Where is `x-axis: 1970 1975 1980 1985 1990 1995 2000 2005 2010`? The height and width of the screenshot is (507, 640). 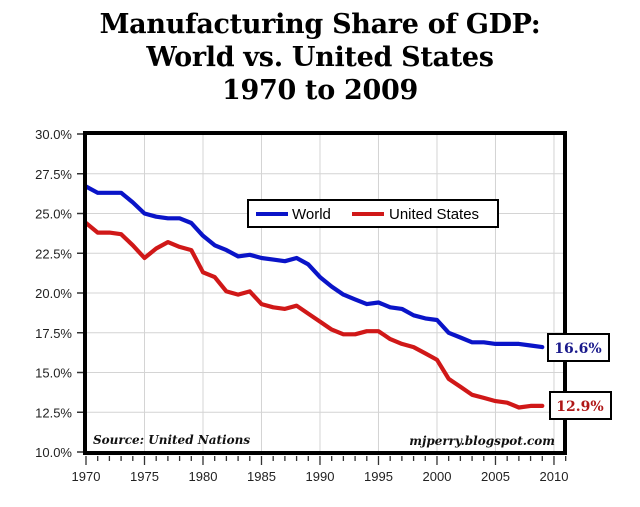
x-axis: 1970 1975 1980 1985 1990 1995 2000 2005 2010 is located at coordinates (320, 470).